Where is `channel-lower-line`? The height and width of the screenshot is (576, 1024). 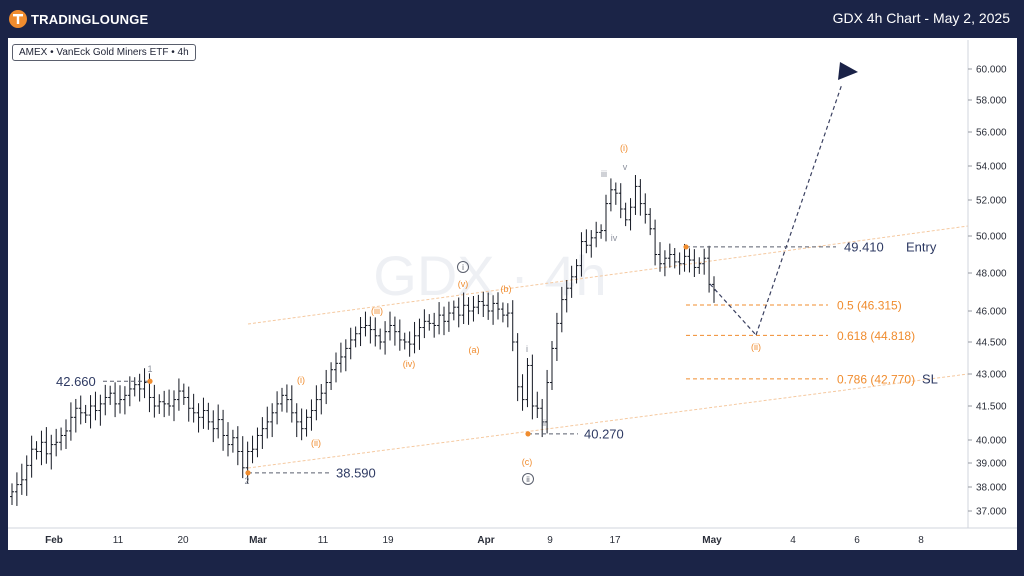
channel-lower-line is located at coordinates (608, 421).